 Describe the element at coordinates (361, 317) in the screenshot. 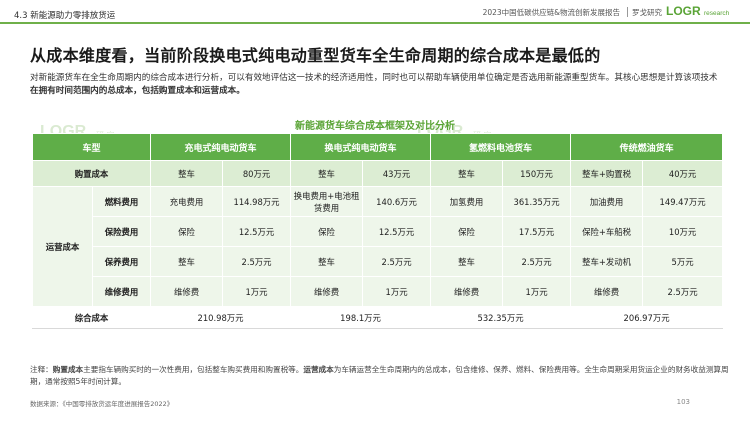

I see `cell-total: 198.1万元` at that location.